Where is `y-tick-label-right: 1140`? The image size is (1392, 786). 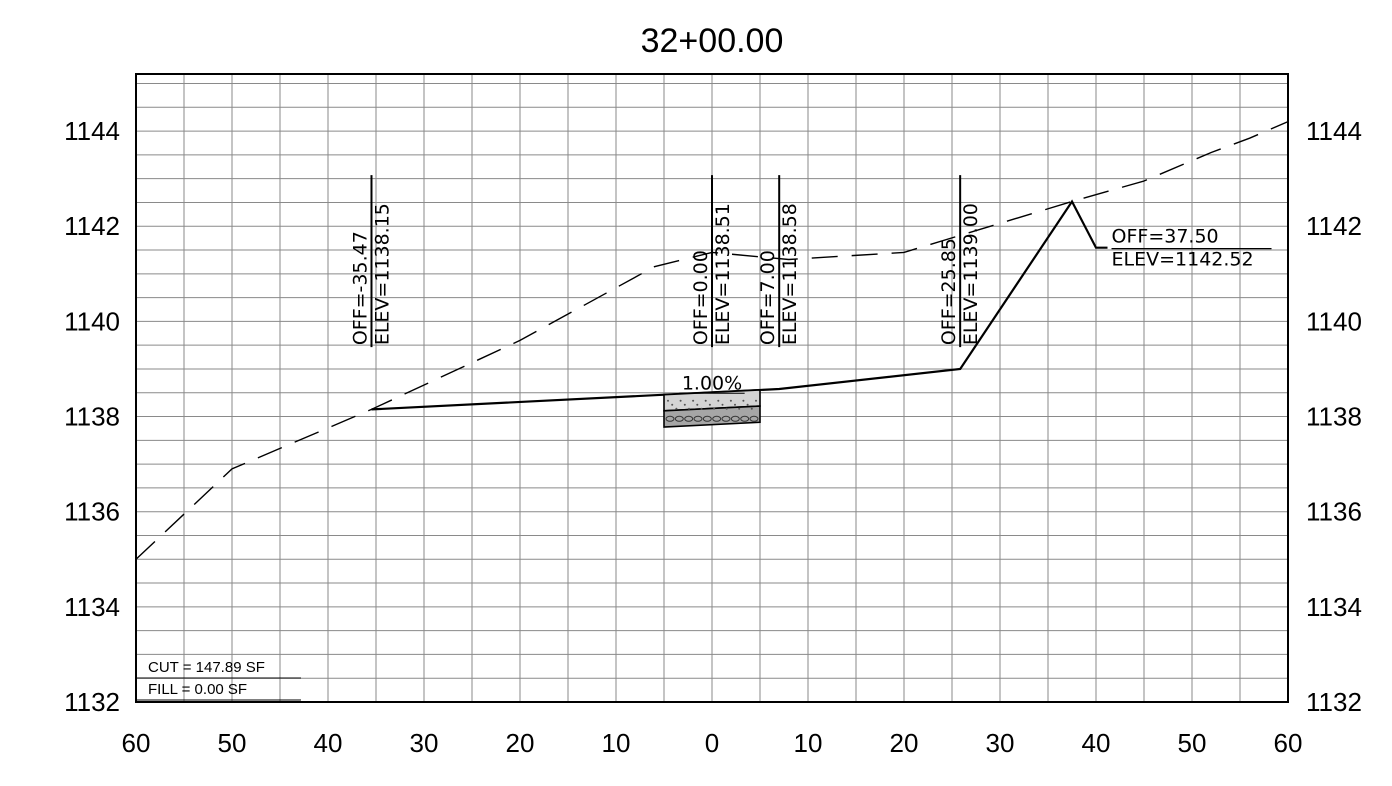
y-tick-label-right: 1140 is located at coordinates (1334, 321).